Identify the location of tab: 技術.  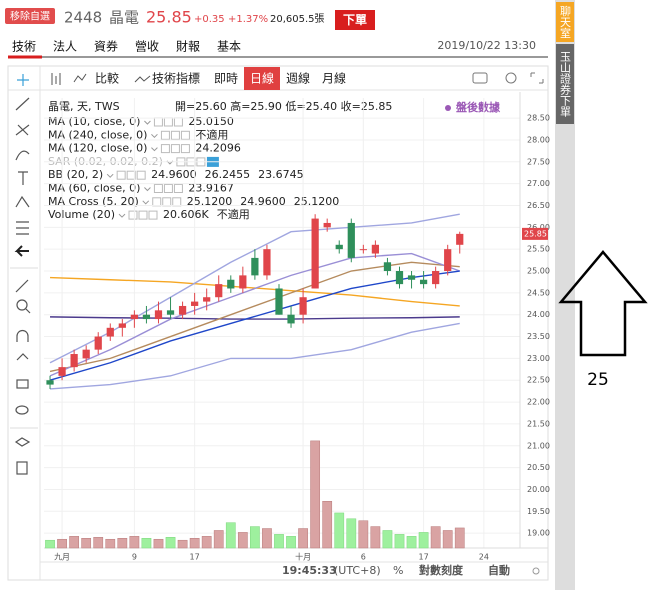
(24, 47).